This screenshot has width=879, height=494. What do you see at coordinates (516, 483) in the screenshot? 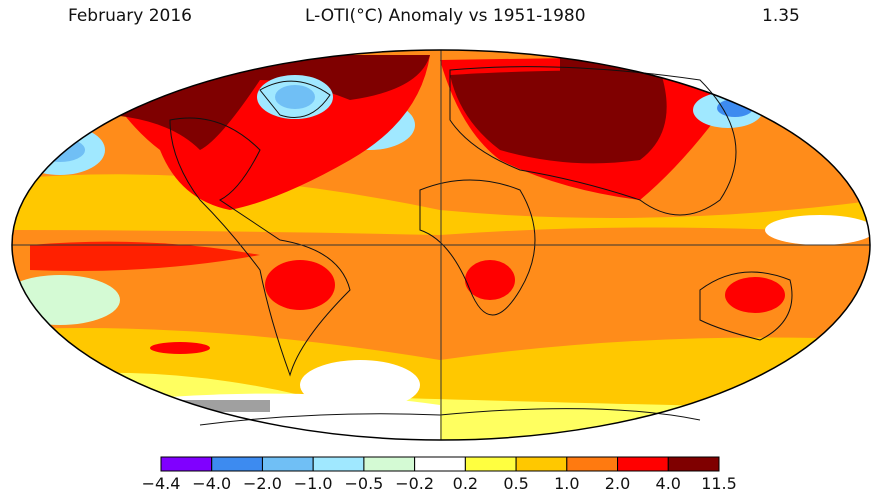
I see `colorbar-tick-label: 0.5` at bounding box center [516, 483].